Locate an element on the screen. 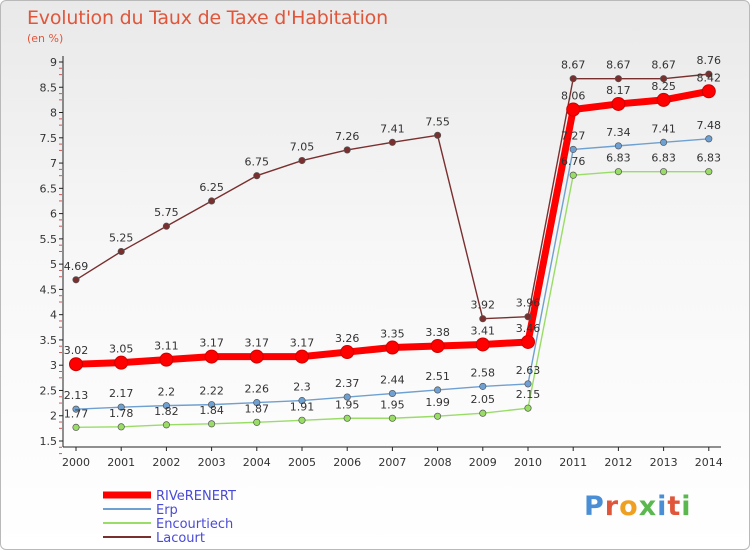 This screenshot has width=750, height=550. x-tick-label: 2006 is located at coordinates (347, 462).